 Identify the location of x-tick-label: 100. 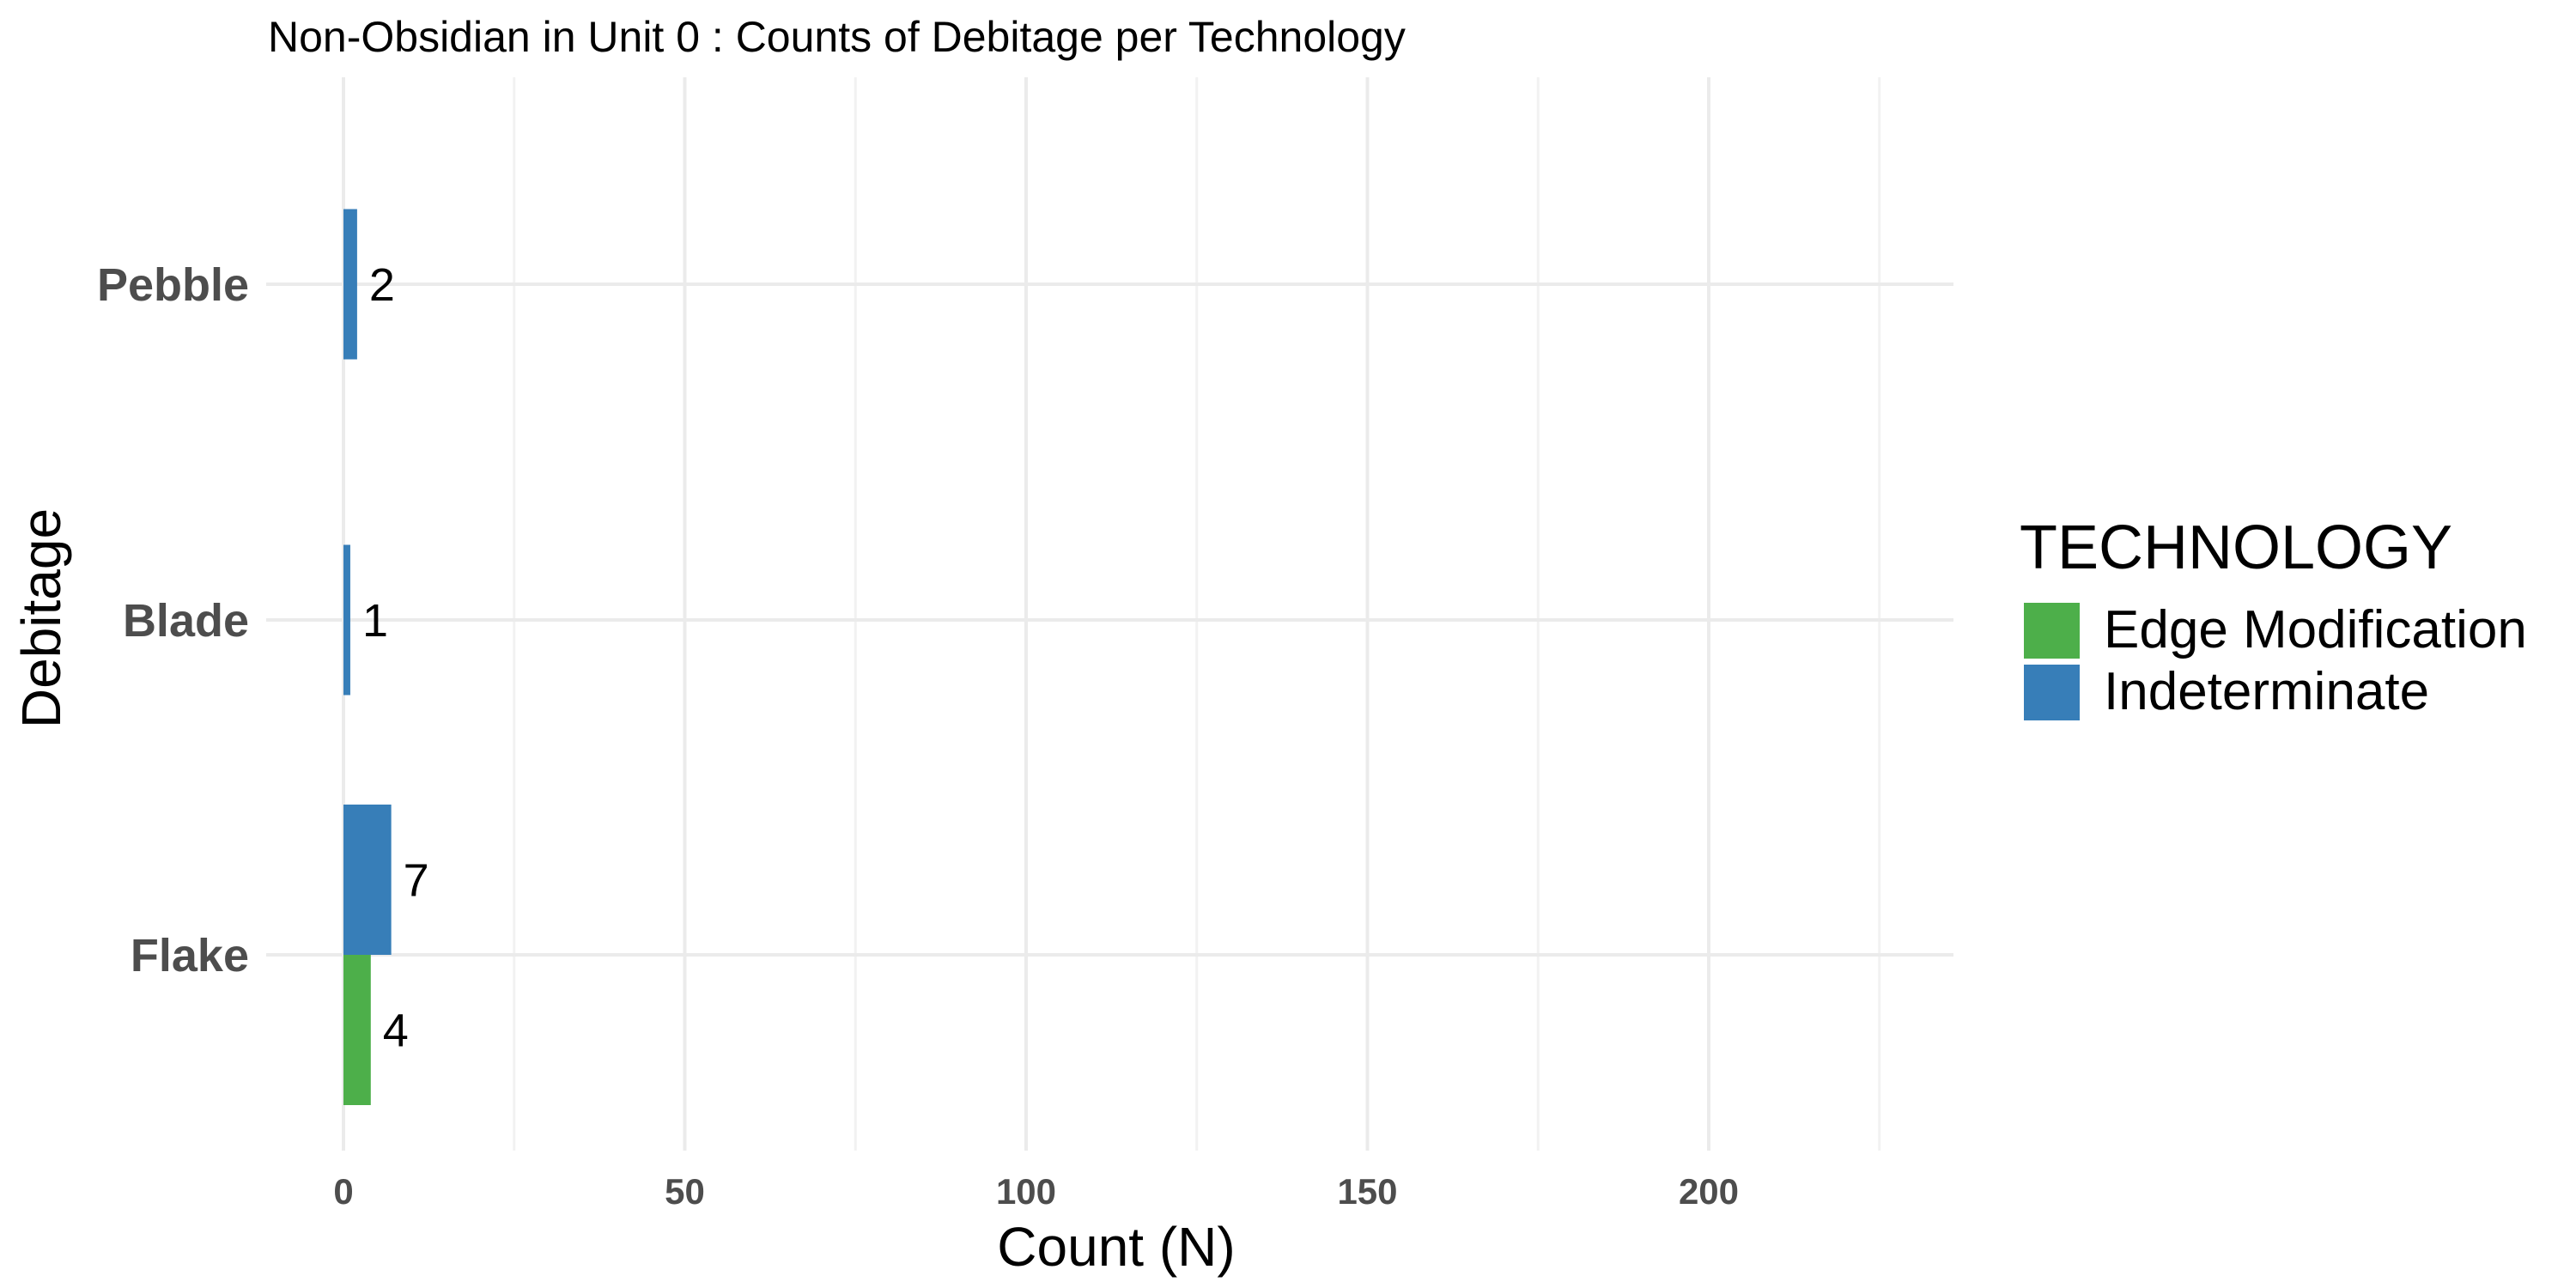
(1026, 1191).